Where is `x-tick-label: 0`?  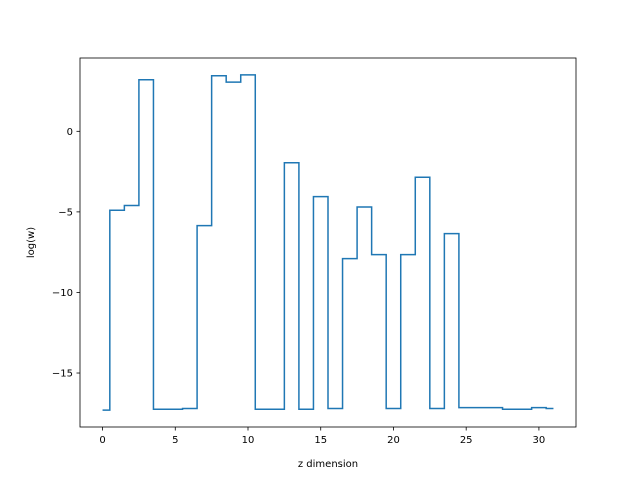
x-tick-label: 0 is located at coordinates (102, 440).